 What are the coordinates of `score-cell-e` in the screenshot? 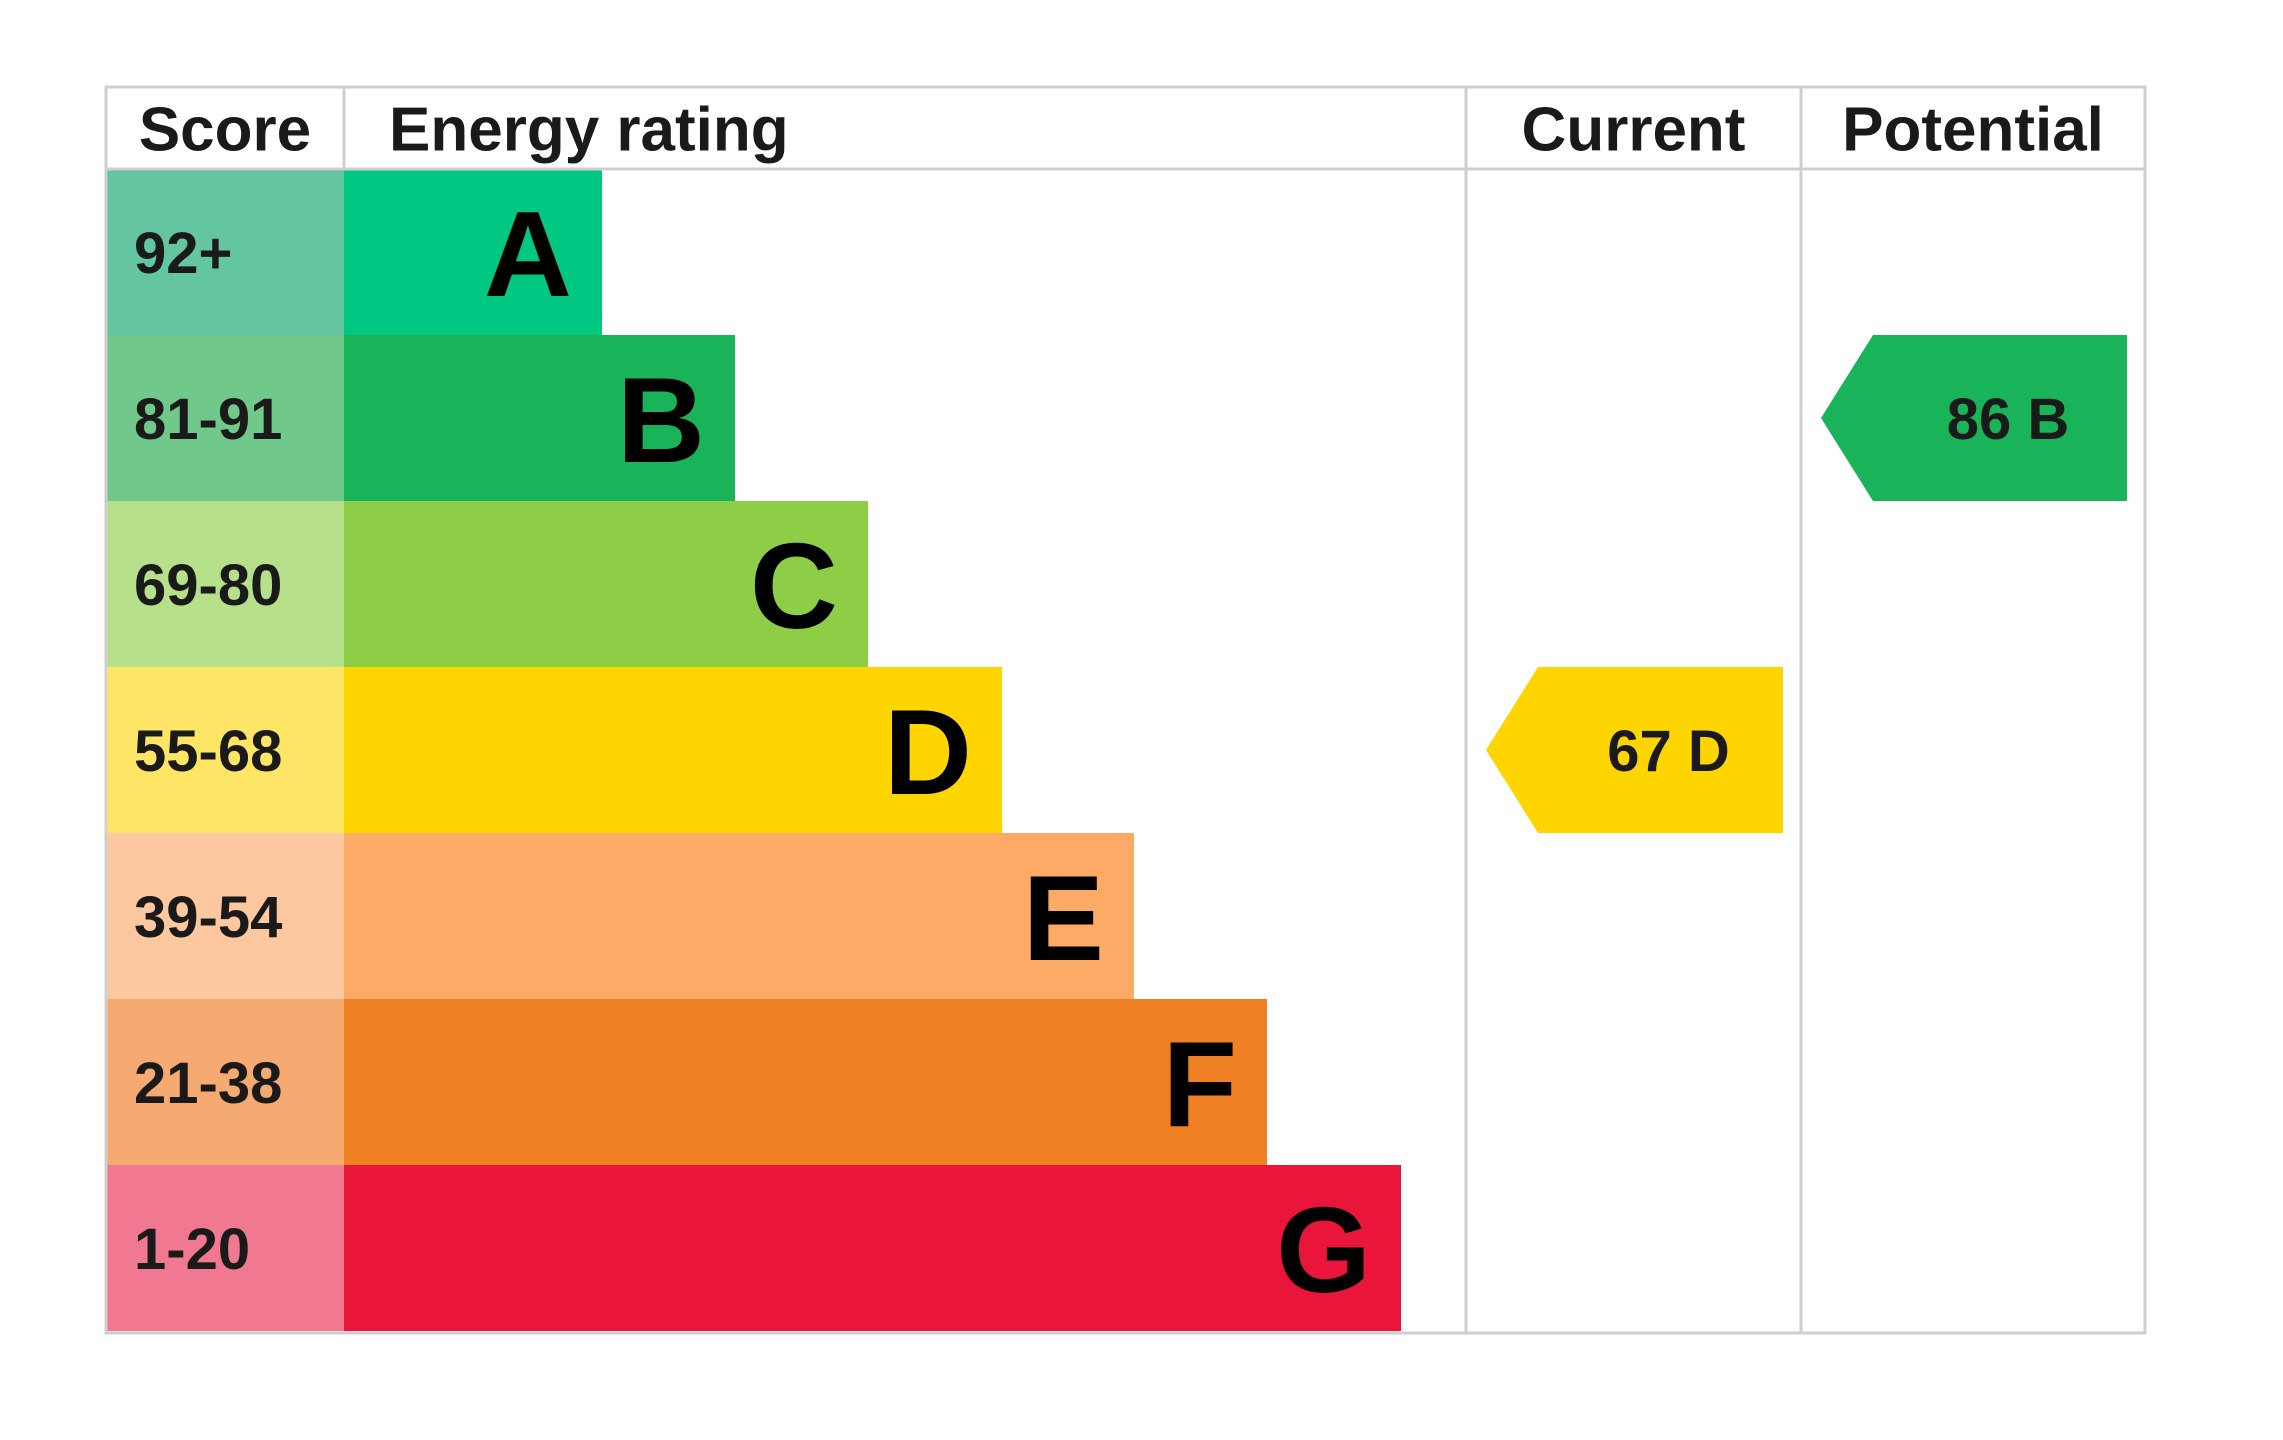 It's located at (225, 916).